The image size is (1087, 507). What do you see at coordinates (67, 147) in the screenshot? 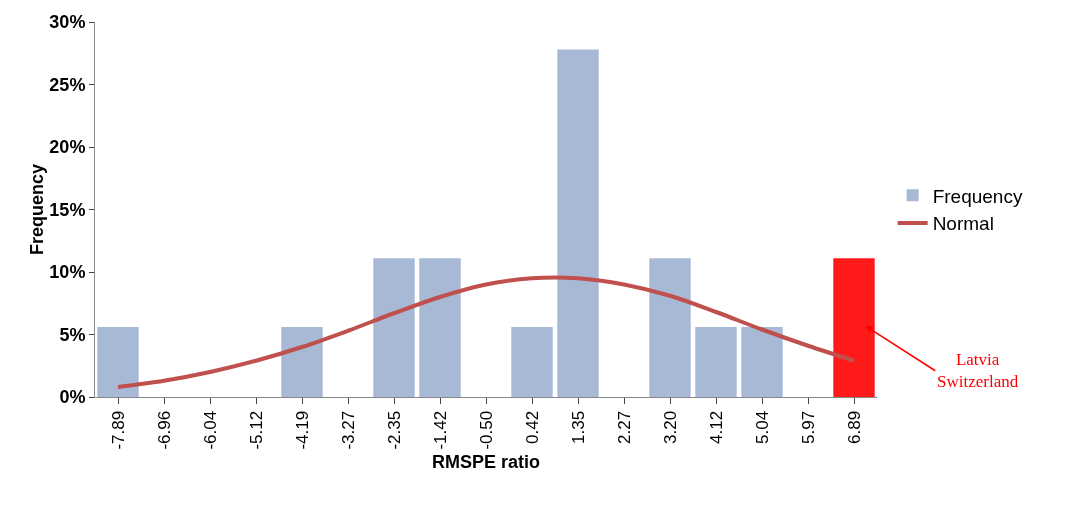
I see `y-tick-label: 20%` at bounding box center [67, 147].